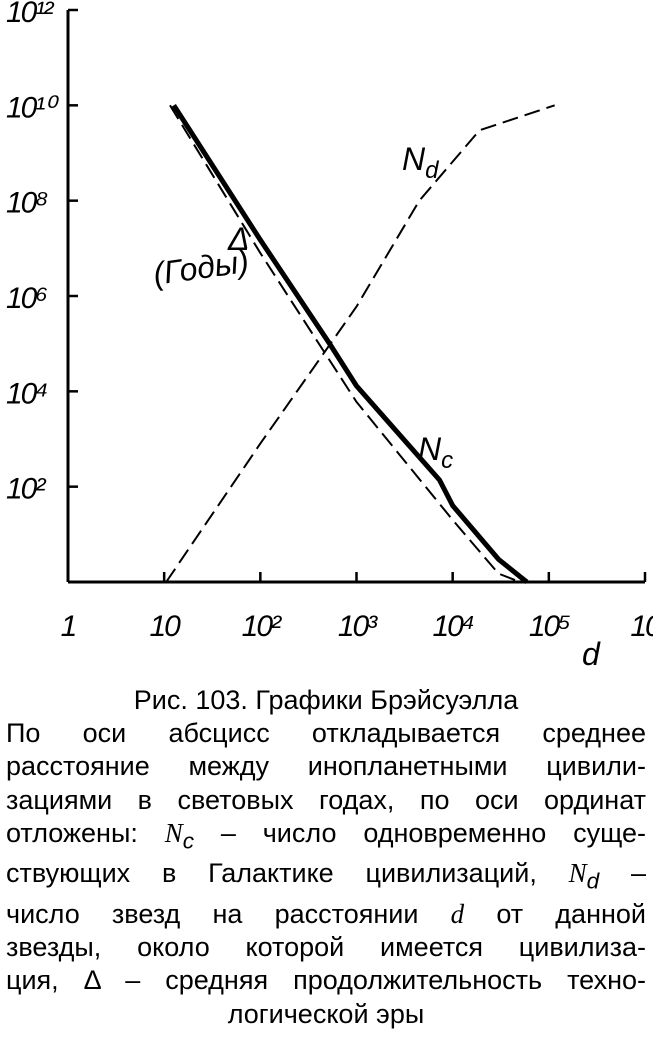 The image size is (653, 1039). Describe the element at coordinates (447, 460) in the screenshot. I see `annotation-sub: c` at that location.